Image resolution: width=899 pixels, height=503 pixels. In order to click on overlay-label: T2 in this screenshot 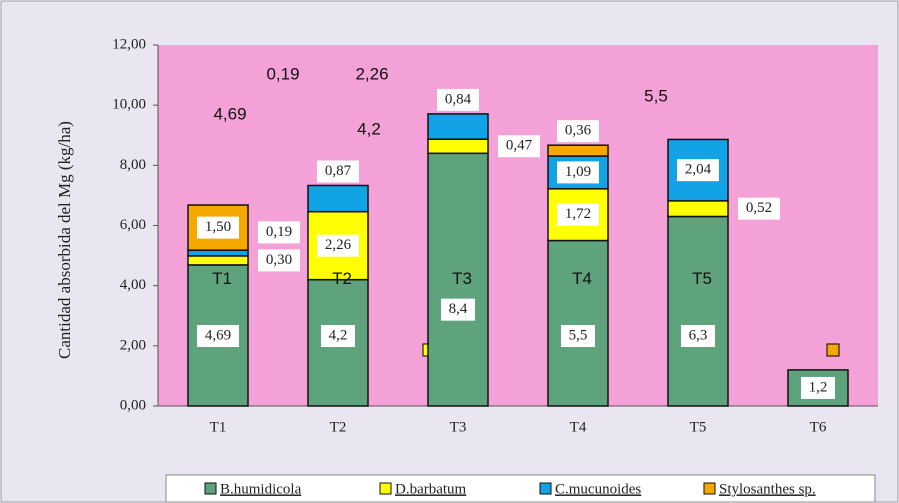, I will do `click(342, 278)`.